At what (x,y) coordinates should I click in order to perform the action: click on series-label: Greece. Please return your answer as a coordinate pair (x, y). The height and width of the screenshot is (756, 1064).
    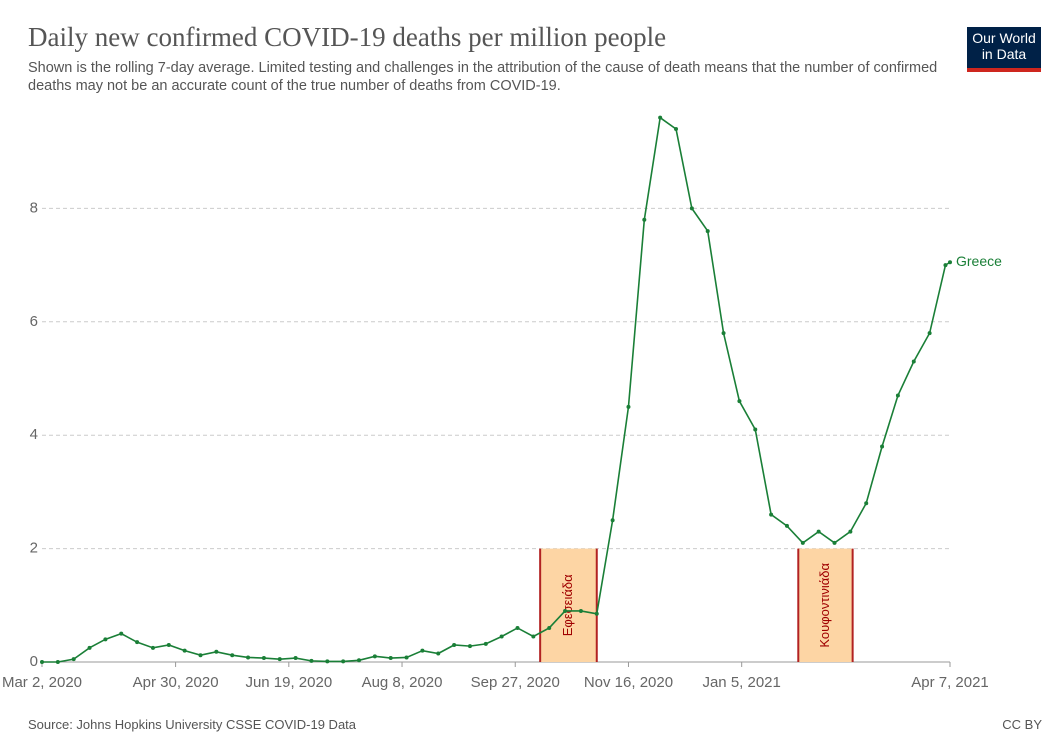
    Looking at the image, I should click on (979, 261).